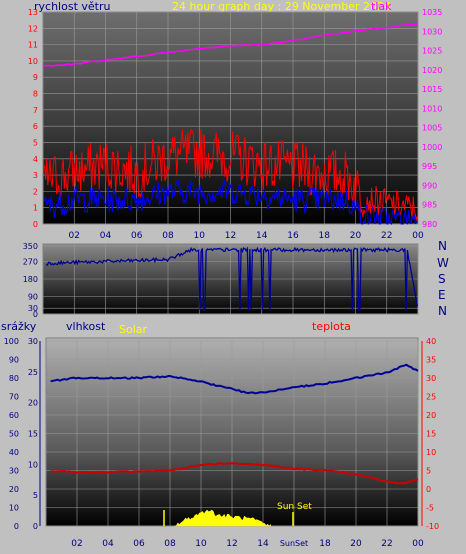  What do you see at coordinates (35, 77) in the screenshot?
I see `wind-ytick-label: 9` at bounding box center [35, 77].